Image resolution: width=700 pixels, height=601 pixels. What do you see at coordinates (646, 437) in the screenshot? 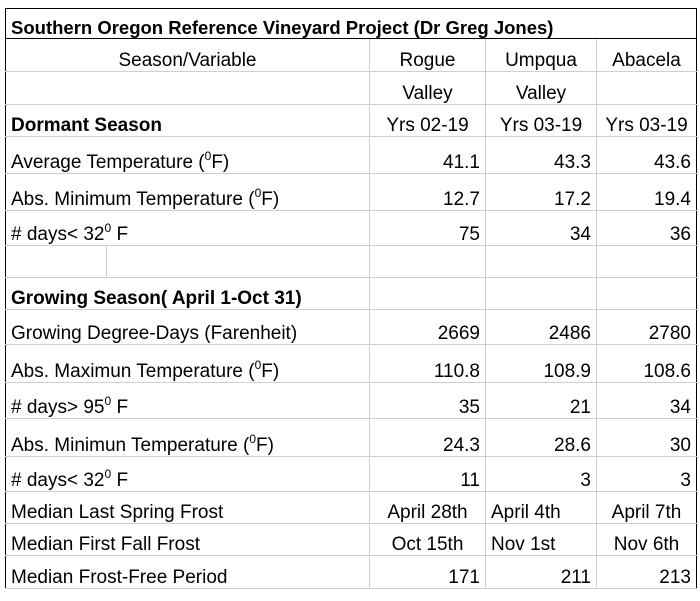
I see `value-cell: 30` at bounding box center [646, 437].